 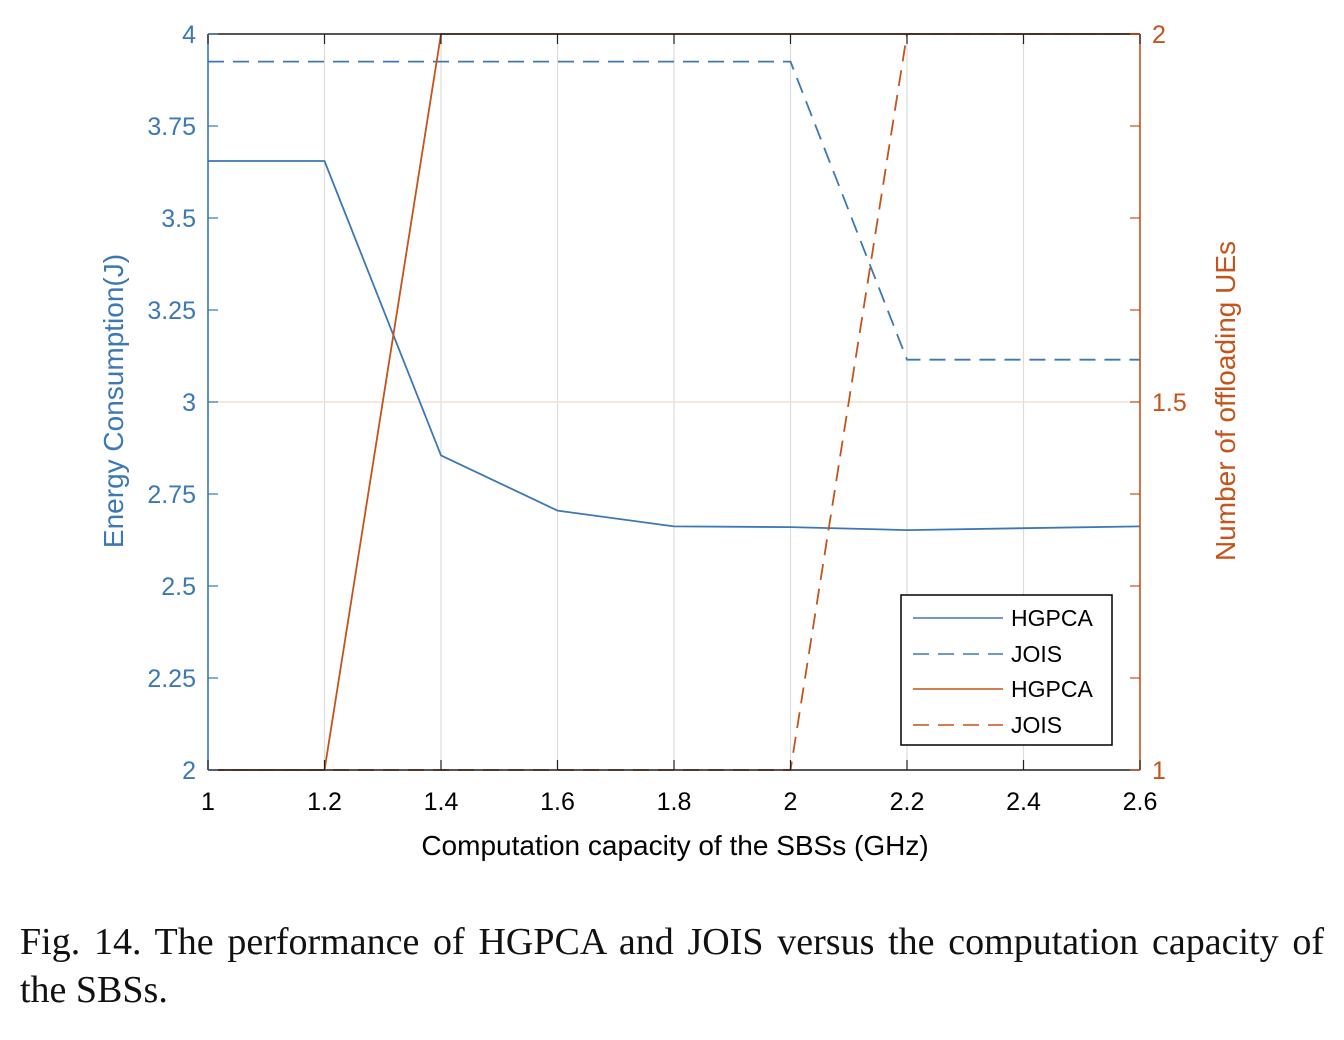 I want to click on legend-box, so click(x=1006, y=670).